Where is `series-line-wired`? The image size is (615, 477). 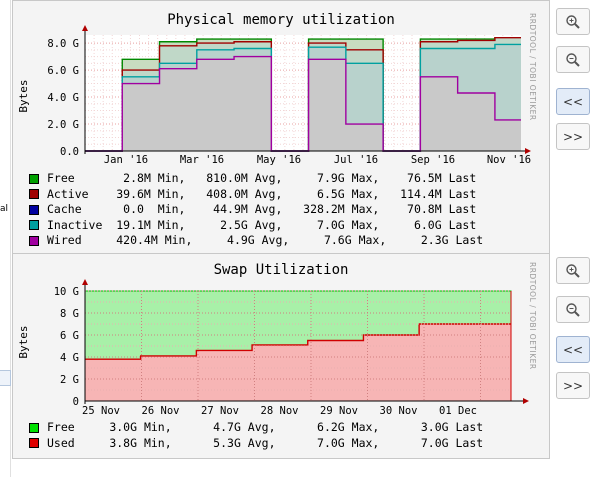
series-line-wired is located at coordinates (303, 103).